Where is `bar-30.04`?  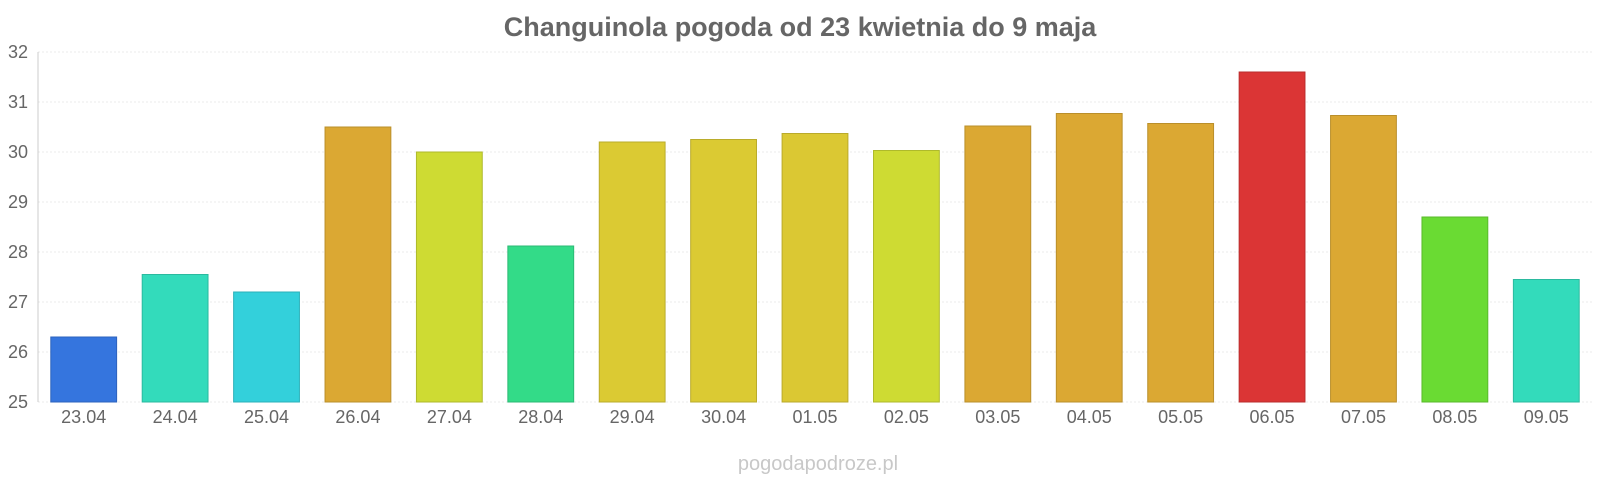 bar-30.04 is located at coordinates (723, 271).